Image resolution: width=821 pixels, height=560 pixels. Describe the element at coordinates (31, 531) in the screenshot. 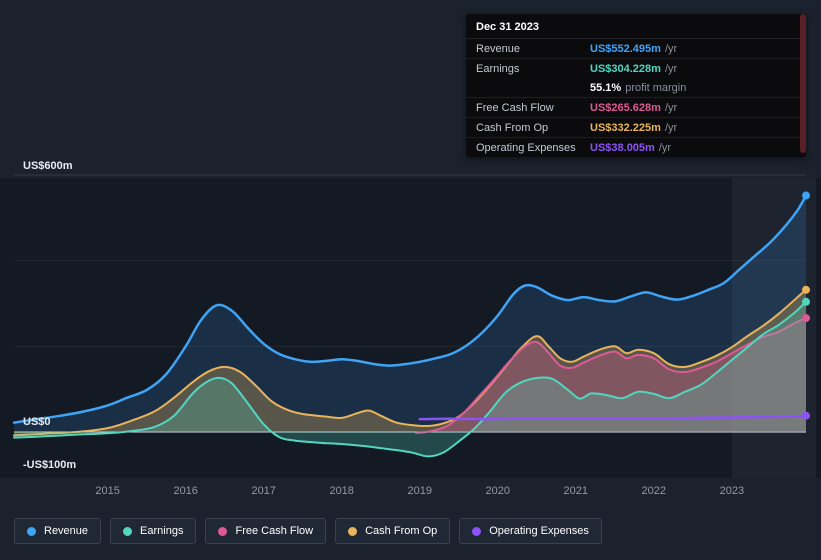

I see `legend-swatch-revenue` at that location.